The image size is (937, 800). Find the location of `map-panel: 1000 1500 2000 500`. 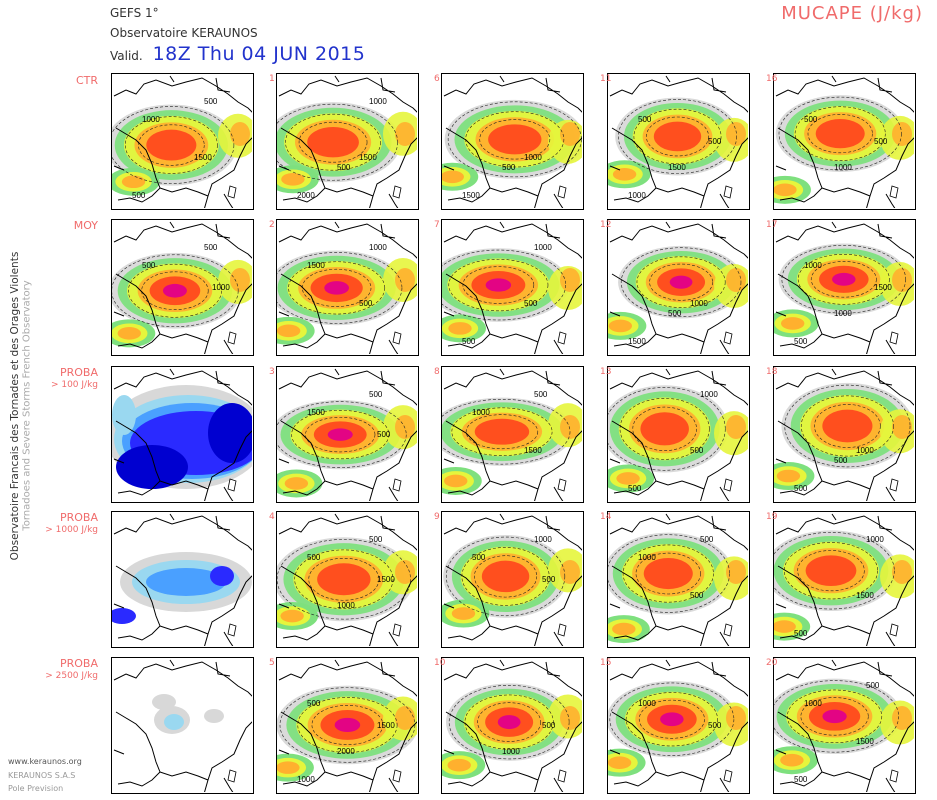

map-panel: 1000 1500 2000 500 is located at coordinates (347, 141).